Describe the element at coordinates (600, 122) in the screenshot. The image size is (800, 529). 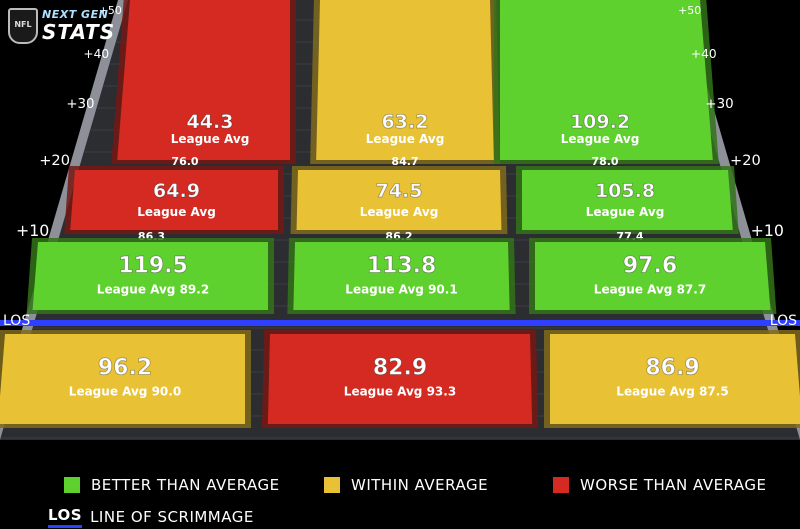
I see `zone-value: 109.2` at that location.